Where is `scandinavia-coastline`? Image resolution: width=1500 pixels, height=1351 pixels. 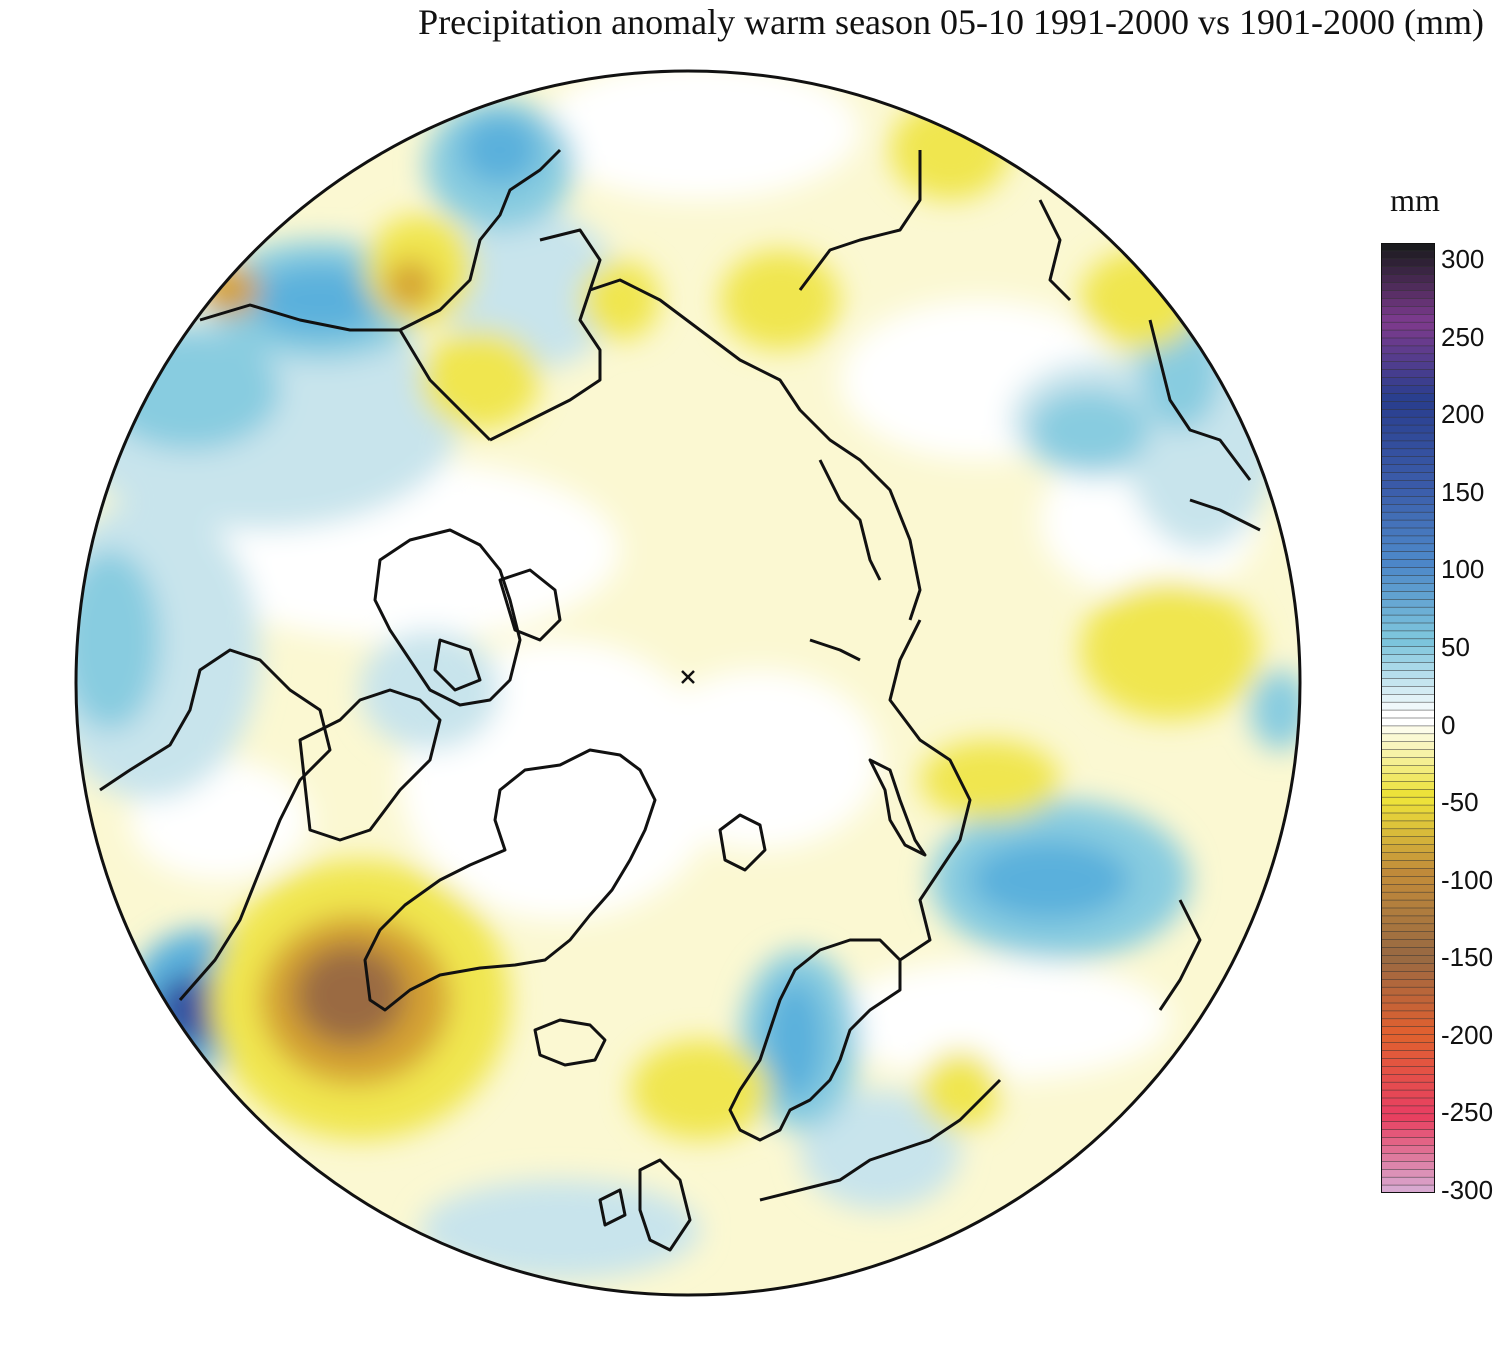 scandinavia-coastline is located at coordinates (815, 1040).